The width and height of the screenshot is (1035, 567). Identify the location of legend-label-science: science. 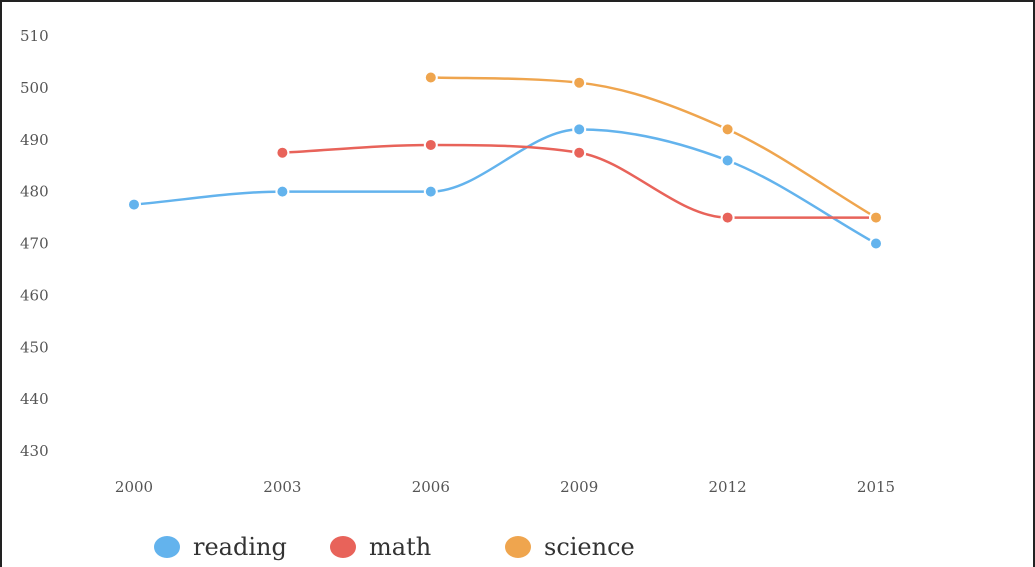
(589, 547).